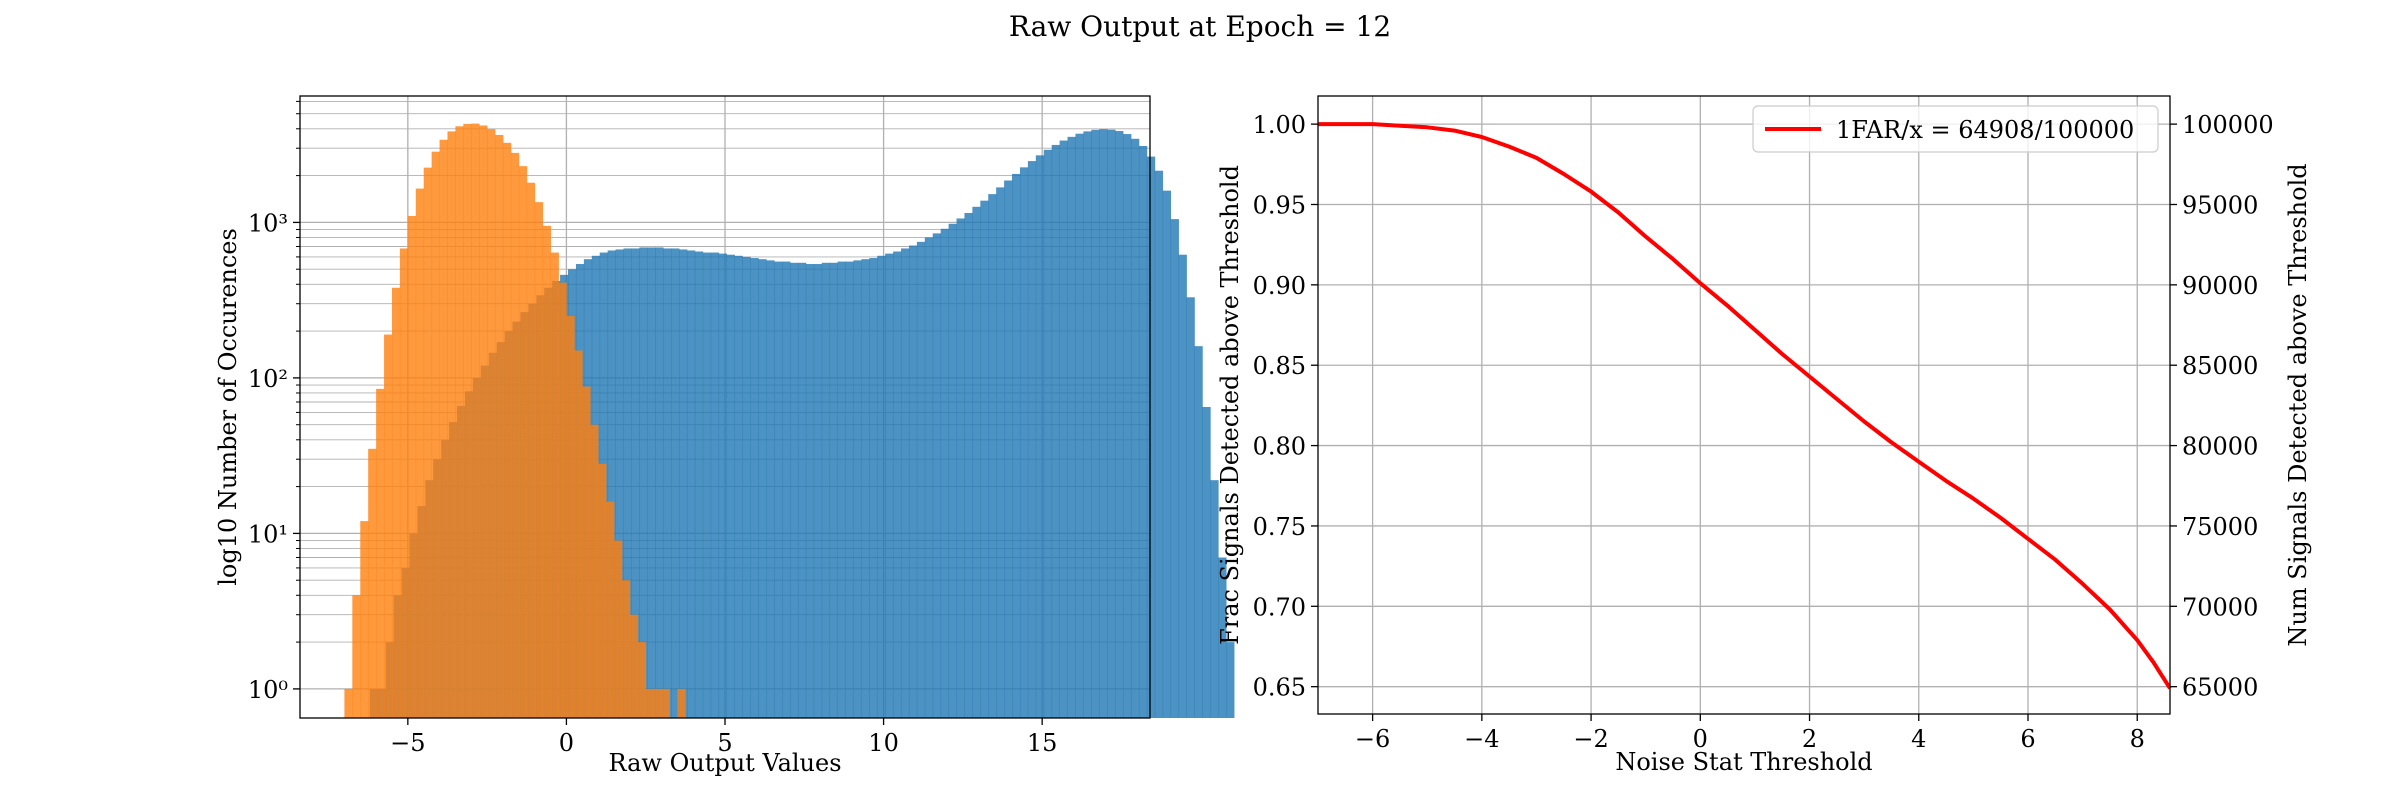  I want to click on right-y-tick-label: 100000, so click(2228, 125).